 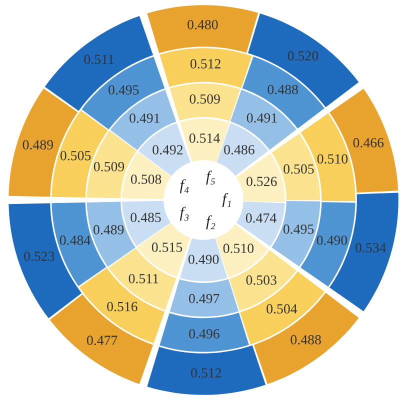 What do you see at coordinates (102, 341) in the screenshot?
I see `data-label: 0.477` at bounding box center [102, 341].